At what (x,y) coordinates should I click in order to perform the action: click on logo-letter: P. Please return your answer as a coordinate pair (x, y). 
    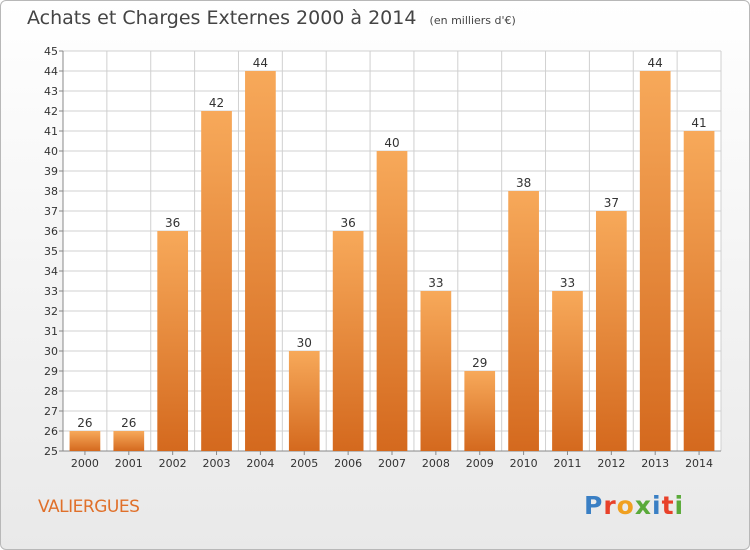
    Looking at the image, I should click on (594, 505).